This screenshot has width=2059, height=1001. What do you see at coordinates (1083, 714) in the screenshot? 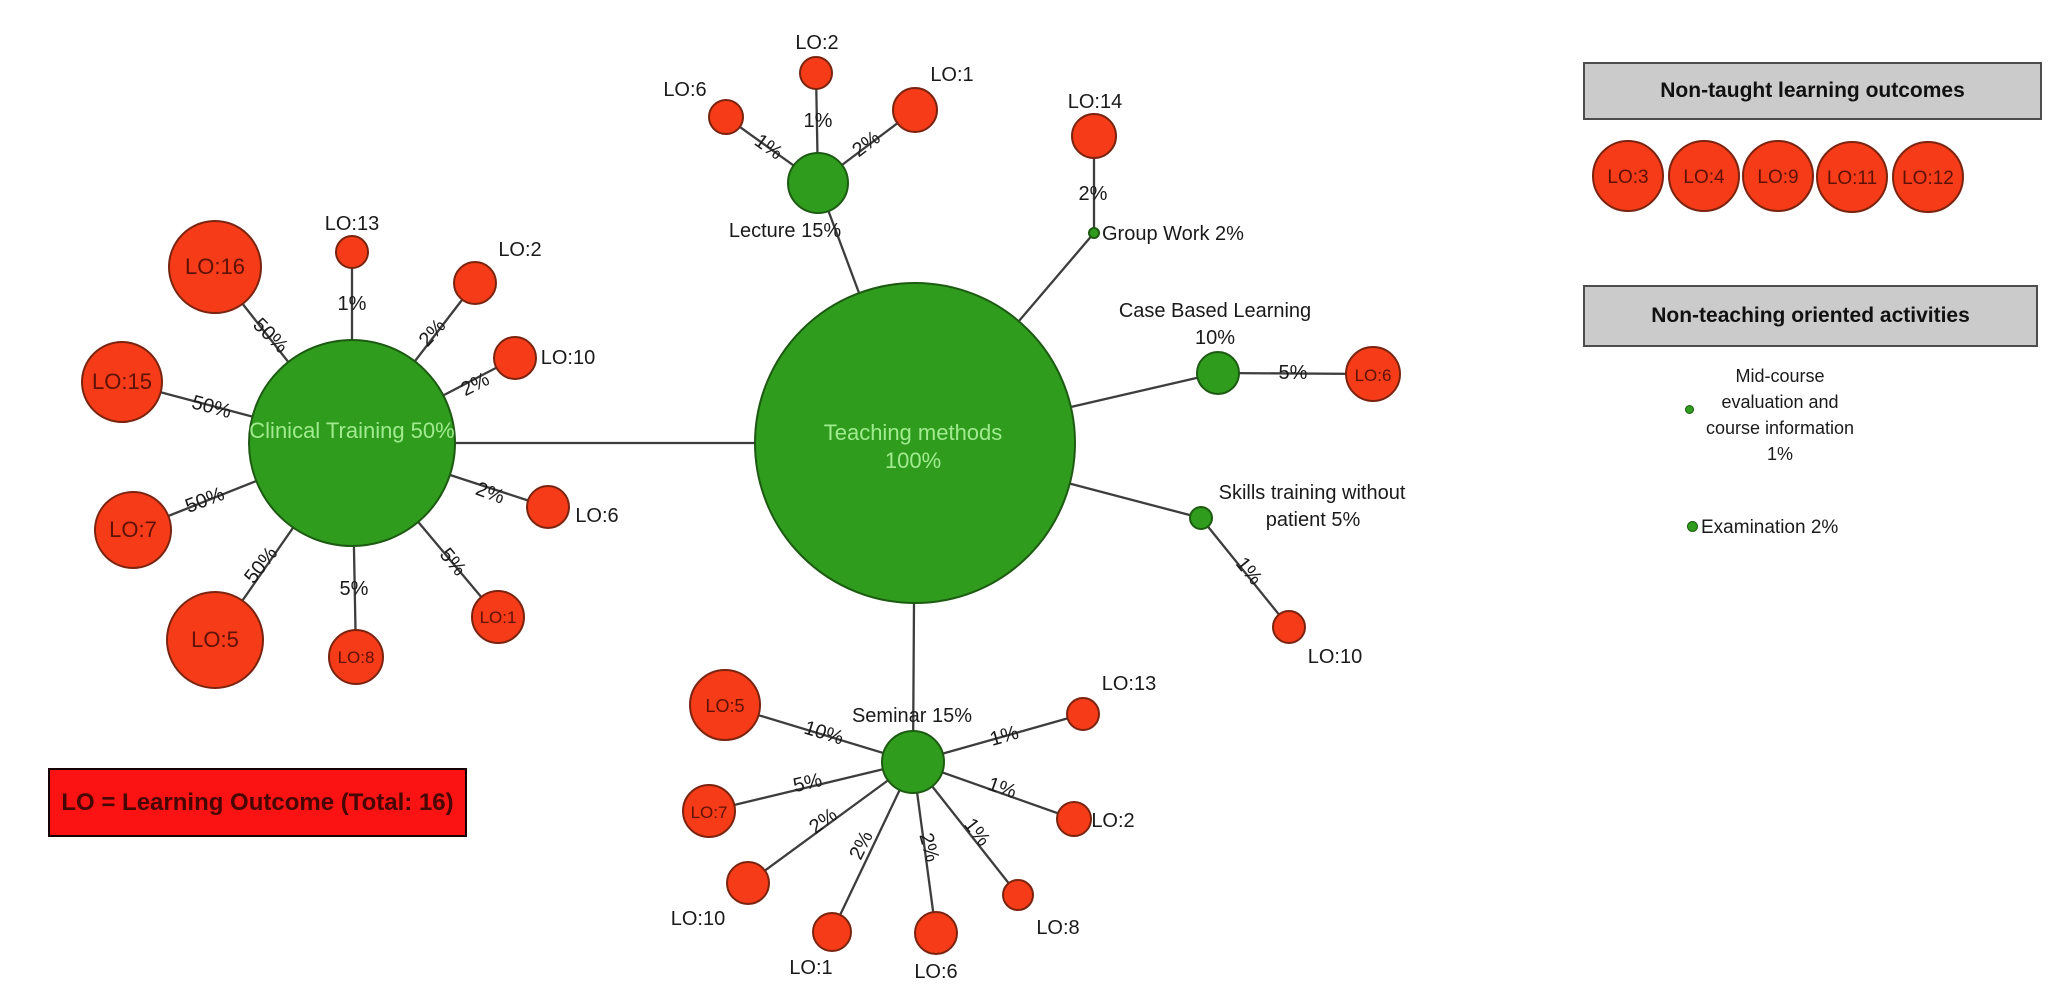
I see `seminar-lo13-circle` at bounding box center [1083, 714].